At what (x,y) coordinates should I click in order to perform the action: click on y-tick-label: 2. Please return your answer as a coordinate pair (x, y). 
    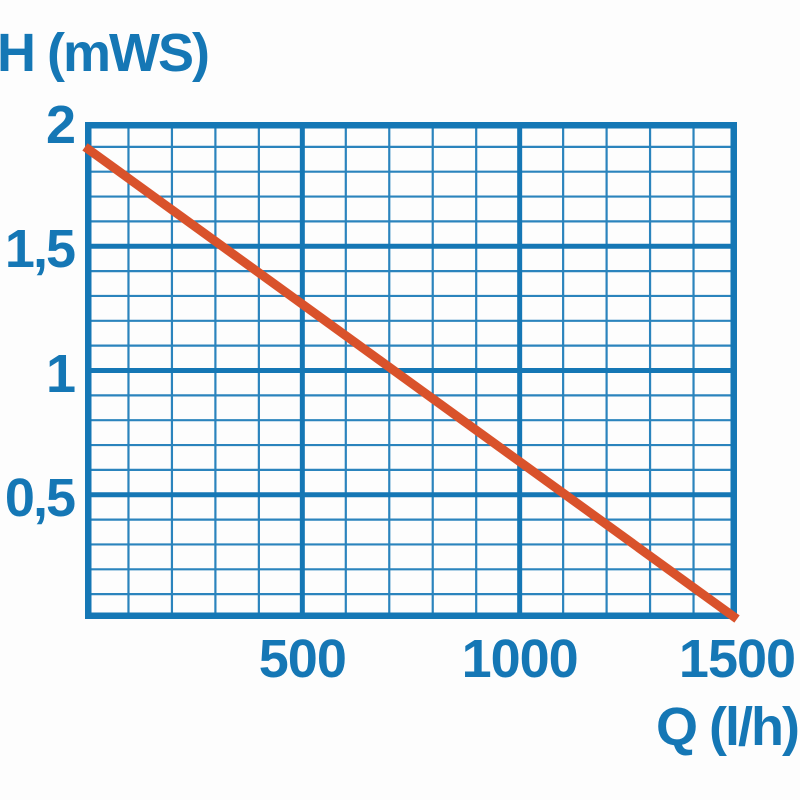
    Looking at the image, I should click on (60, 125).